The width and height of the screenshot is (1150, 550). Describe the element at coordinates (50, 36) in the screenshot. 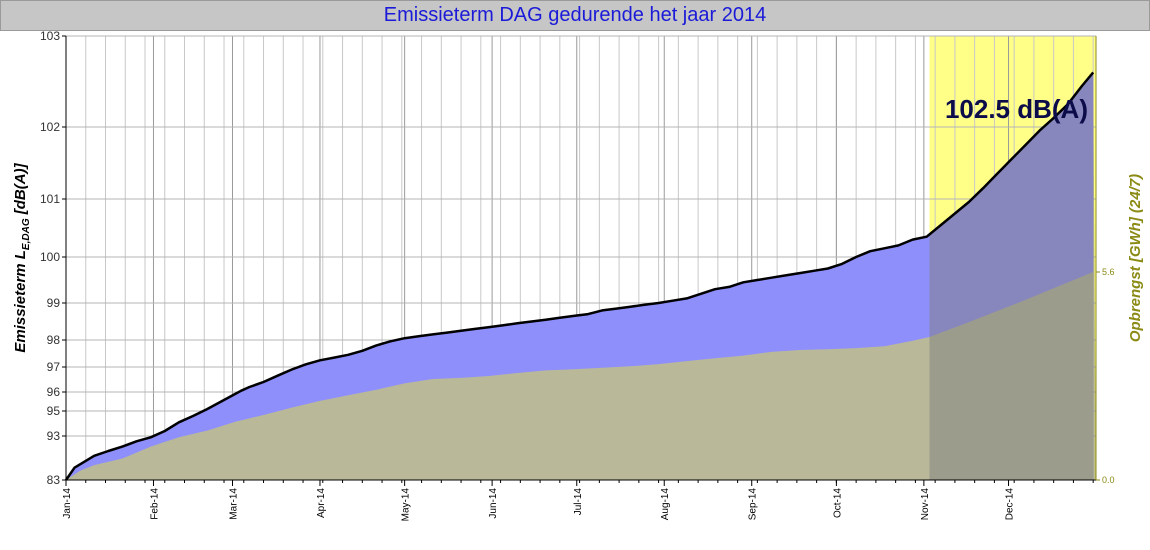

I see `left-tick-label: 103` at that location.